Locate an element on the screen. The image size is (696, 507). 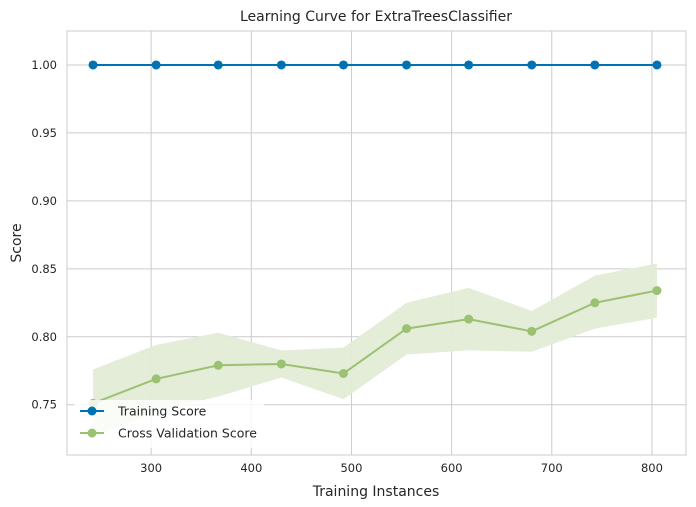
x-tick-label: 400 is located at coordinates (251, 468).